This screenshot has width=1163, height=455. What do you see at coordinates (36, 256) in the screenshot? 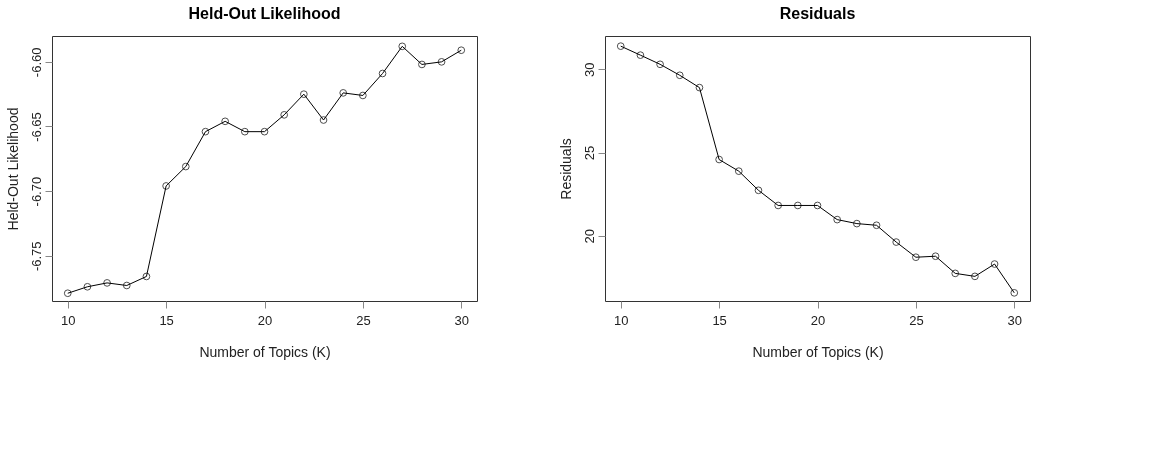
I see `y-tick-label: -6.75` at bounding box center [36, 256].